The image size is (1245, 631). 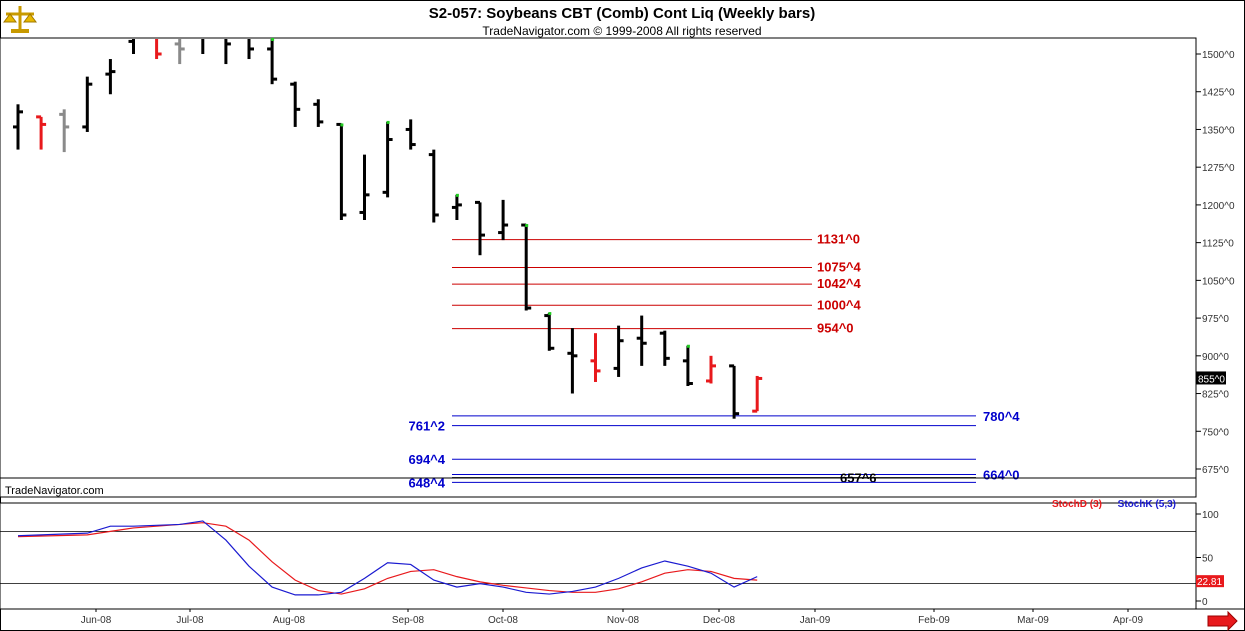 What do you see at coordinates (1001, 416) in the screenshot?
I see `support-label: 780^4` at bounding box center [1001, 416].